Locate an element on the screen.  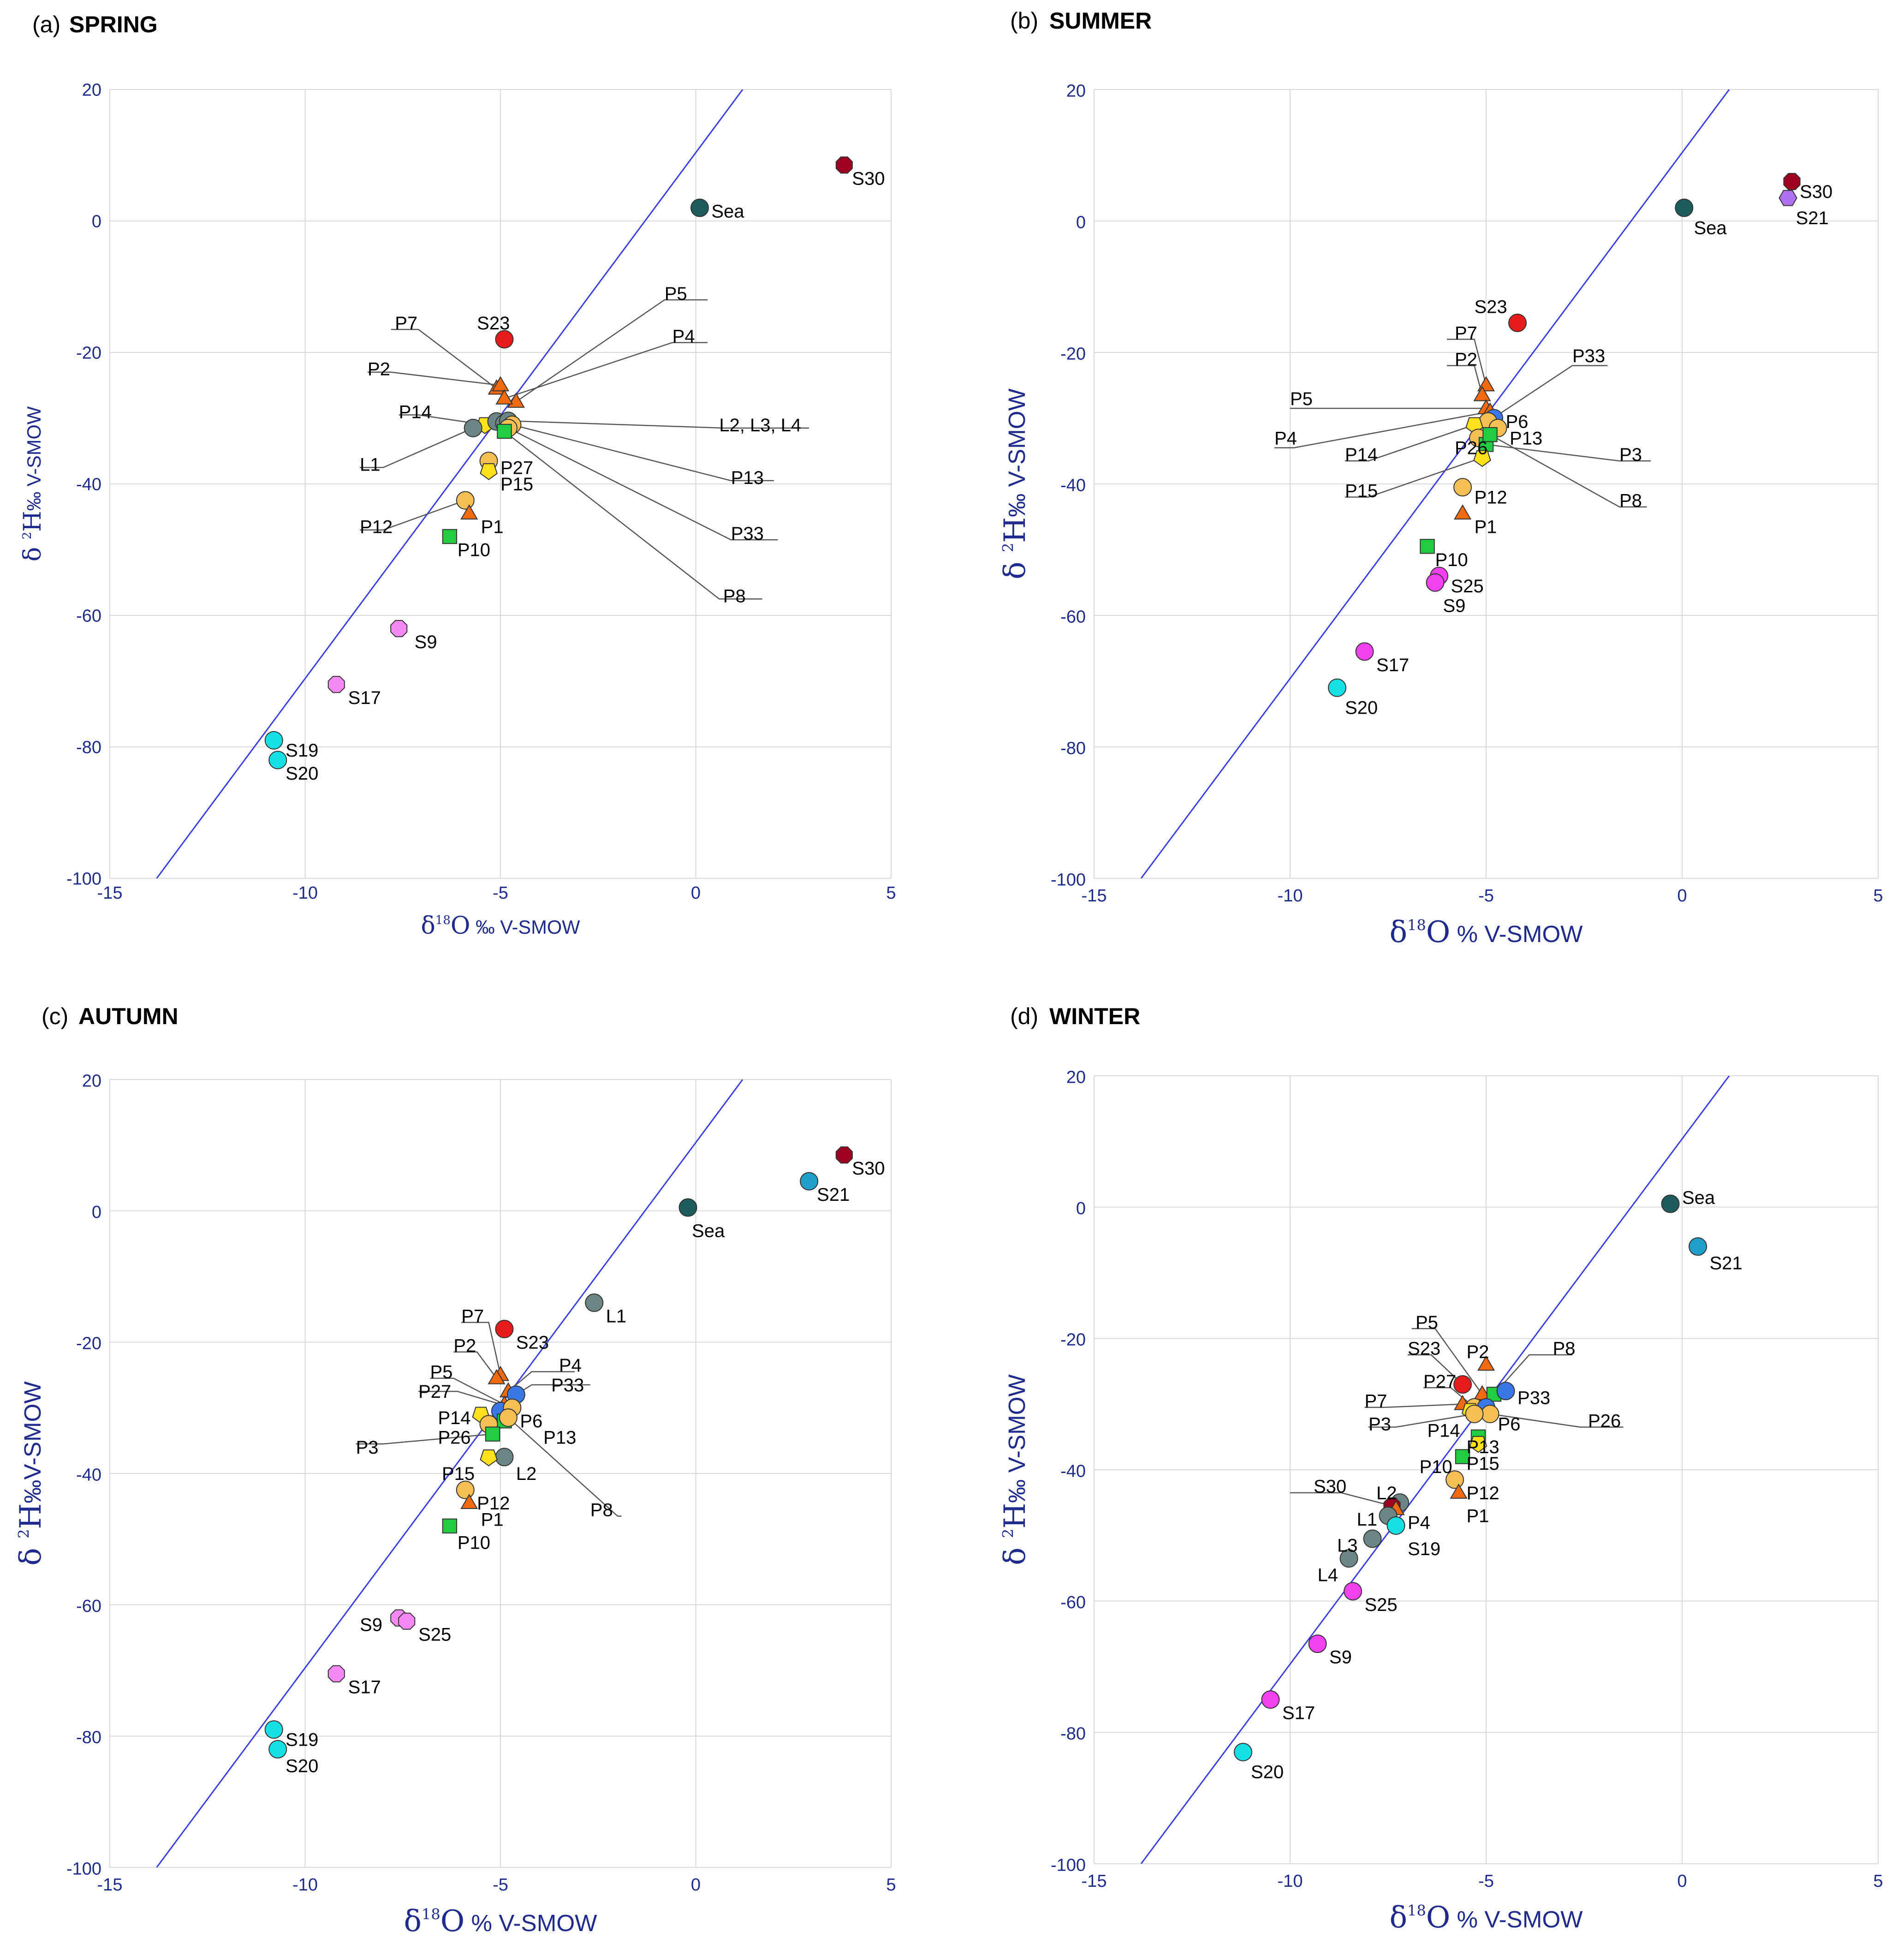
data-point-s17 is located at coordinates (336, 685).